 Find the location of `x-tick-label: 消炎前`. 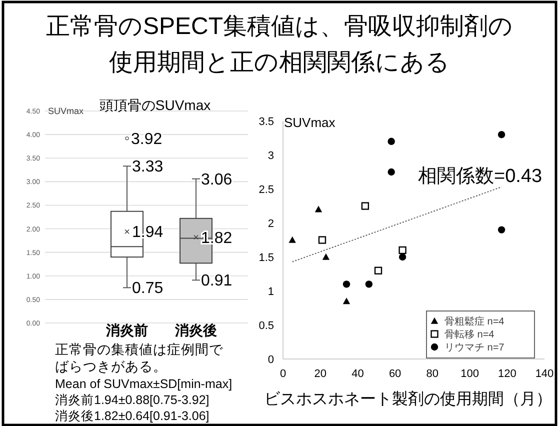

x-tick-label: 消炎前 is located at coordinates (126, 330).